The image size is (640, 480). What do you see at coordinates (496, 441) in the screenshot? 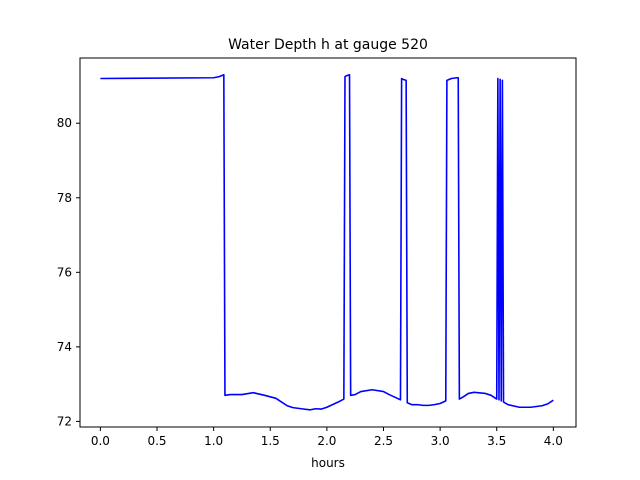
I see `x-tick-label: 3.5` at bounding box center [496, 441].